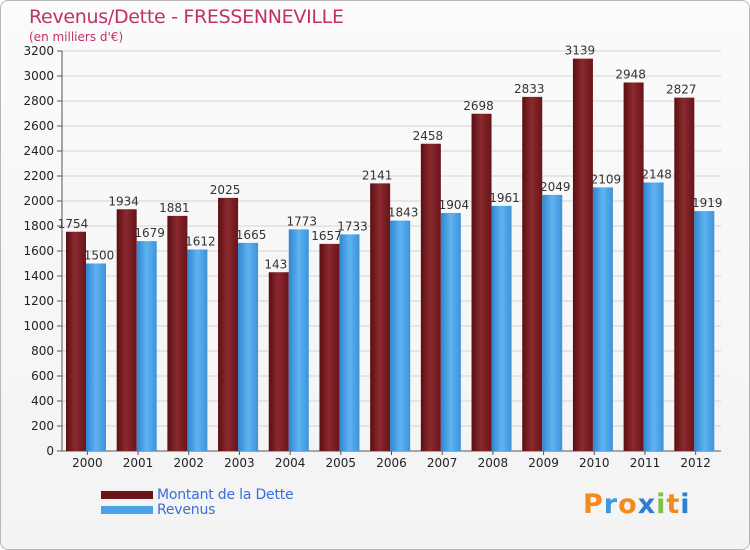  Describe the element at coordinates (326, 236) in the screenshot. I see `data-label-dette: 1657` at that location.